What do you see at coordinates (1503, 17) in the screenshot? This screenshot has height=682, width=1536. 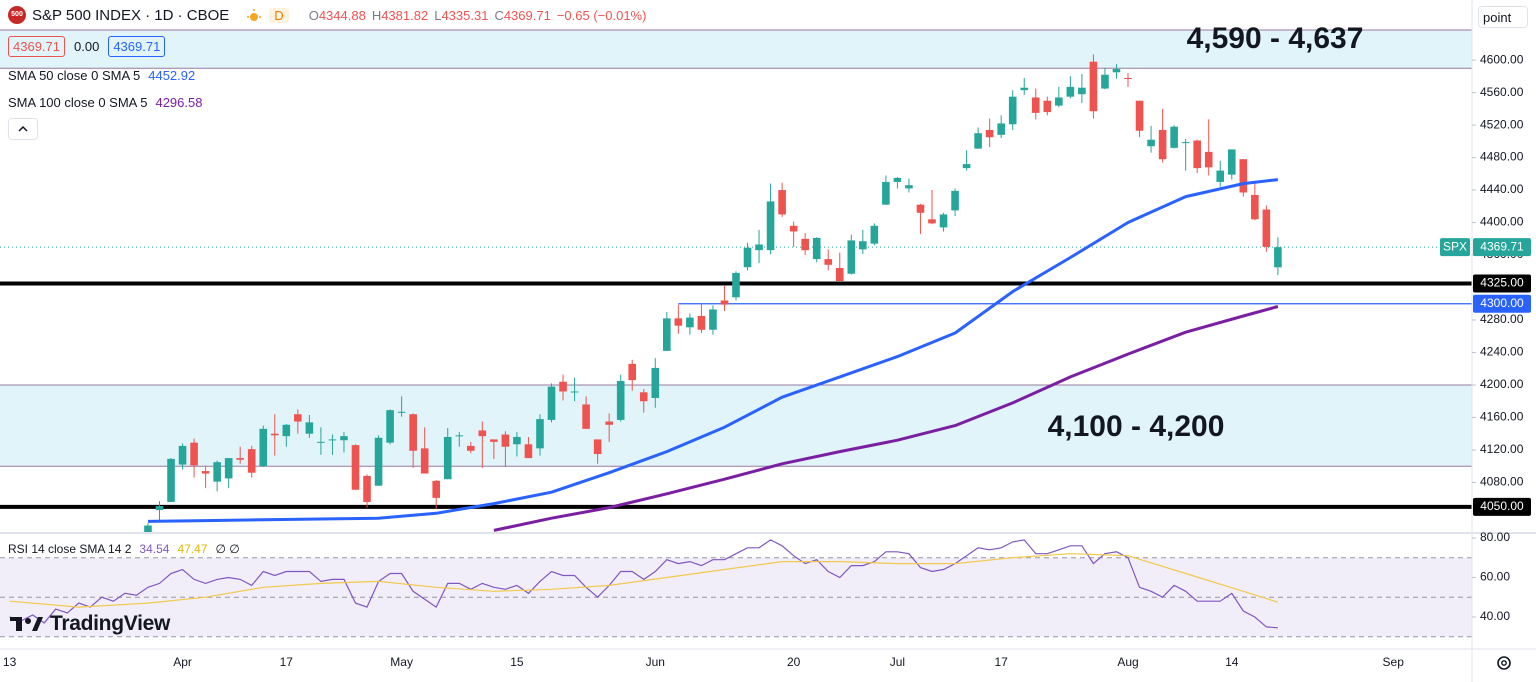 I see `scale-mode-button: point` at bounding box center [1503, 17].